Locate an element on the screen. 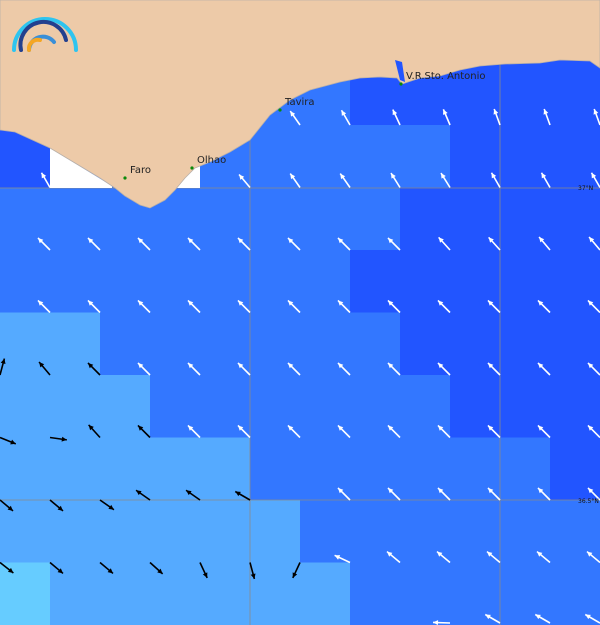 Image resolution: width=600 pixels, height=625 pixels. town-dot-vrsa is located at coordinates (401, 84).